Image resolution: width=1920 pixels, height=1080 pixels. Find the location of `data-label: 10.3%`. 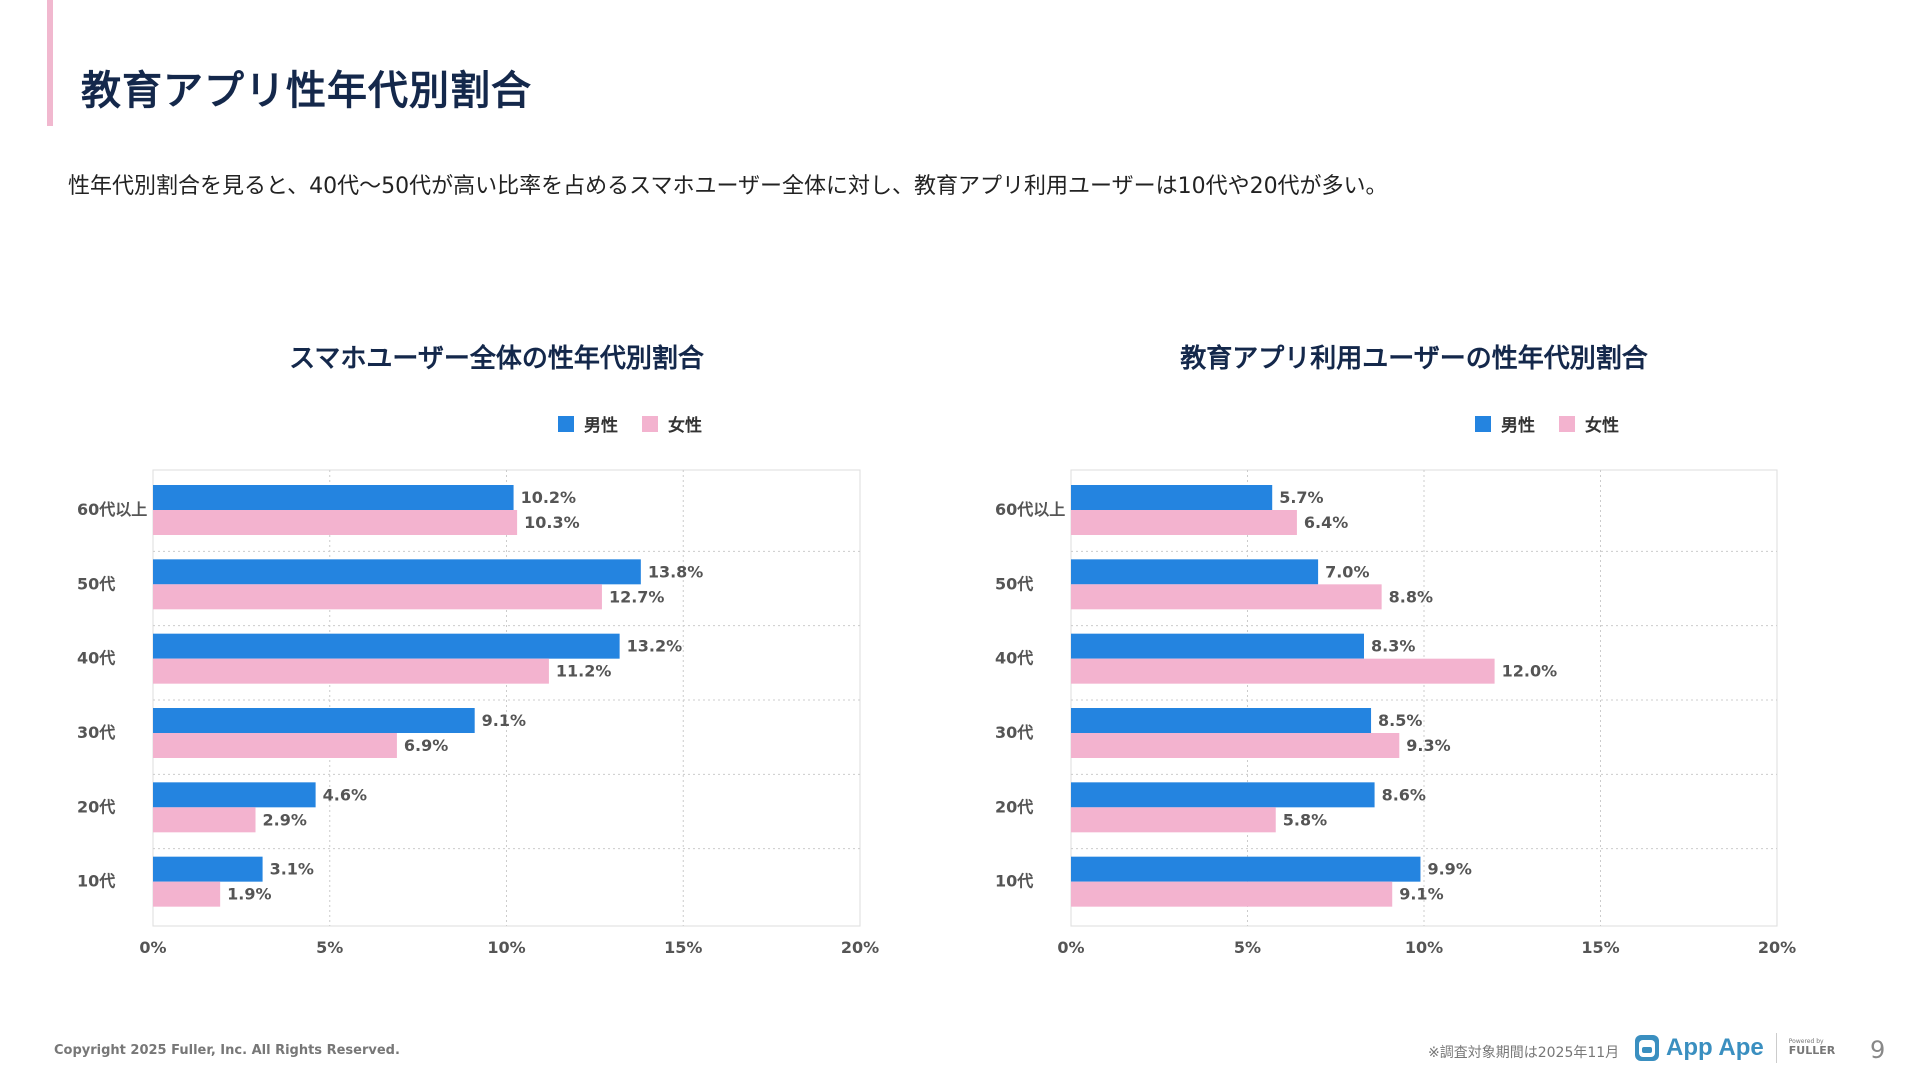

data-label: 10.3% is located at coordinates (552, 522).